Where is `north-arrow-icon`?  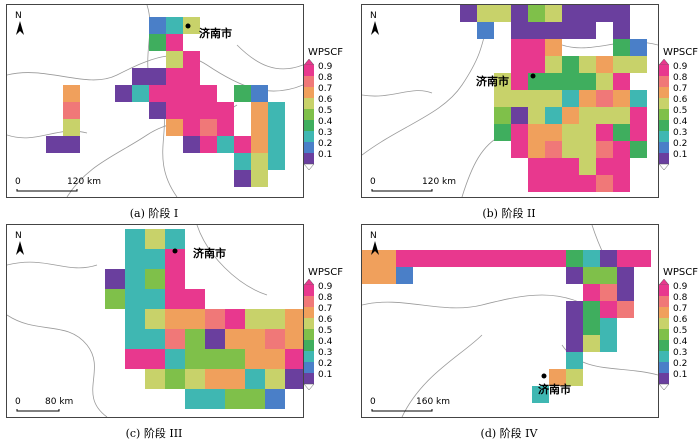 north-arrow-icon is located at coordinates (375, 28).